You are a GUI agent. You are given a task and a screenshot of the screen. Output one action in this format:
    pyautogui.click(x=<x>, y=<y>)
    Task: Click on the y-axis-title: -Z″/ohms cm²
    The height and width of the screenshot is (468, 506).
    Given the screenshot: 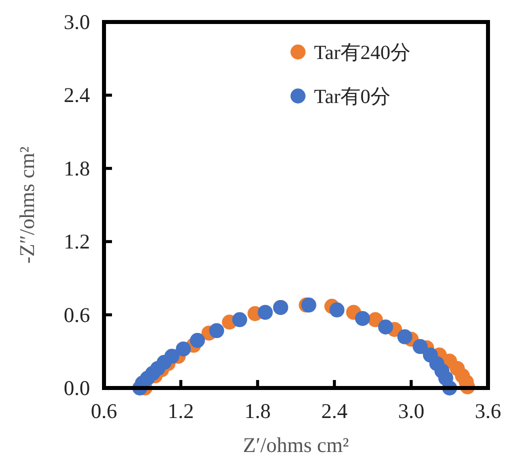 What is the action you would take?
    pyautogui.click(x=27, y=205)
    